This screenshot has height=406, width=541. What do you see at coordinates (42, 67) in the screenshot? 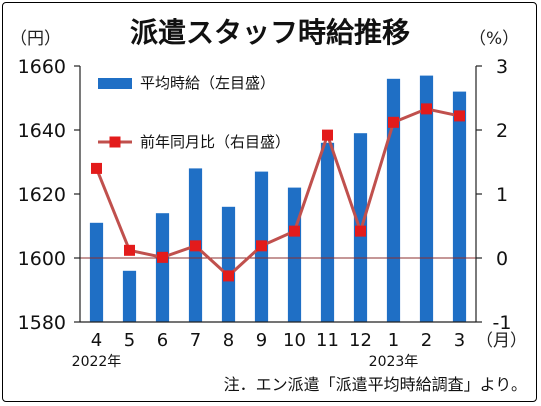
I see `left-tick-label: 1660` at bounding box center [42, 67].